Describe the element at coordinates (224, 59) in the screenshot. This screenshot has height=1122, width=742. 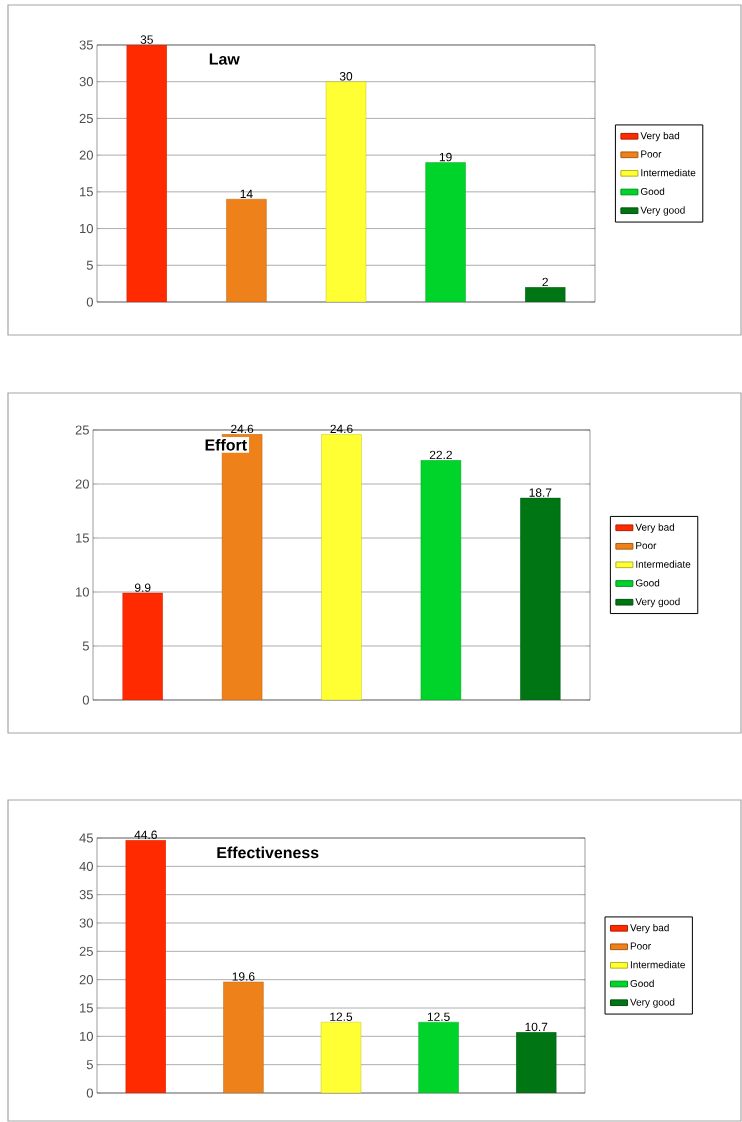
I see `chart-title: Law` at that location.